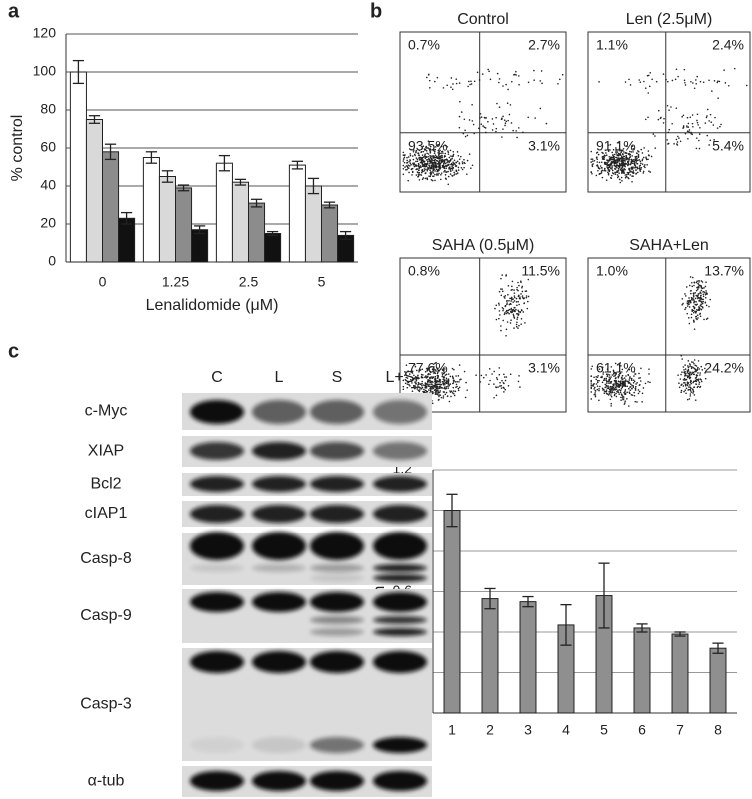  Describe the element at coordinates (307, 484) in the screenshot. I see `blot-background` at that location.